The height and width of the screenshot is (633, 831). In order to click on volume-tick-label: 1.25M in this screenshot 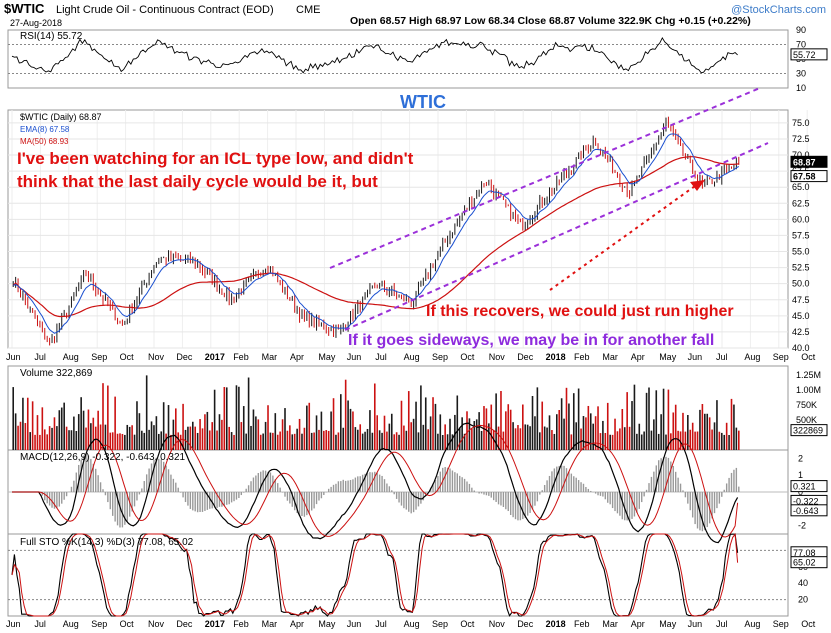, I will do `click(808, 375)`.